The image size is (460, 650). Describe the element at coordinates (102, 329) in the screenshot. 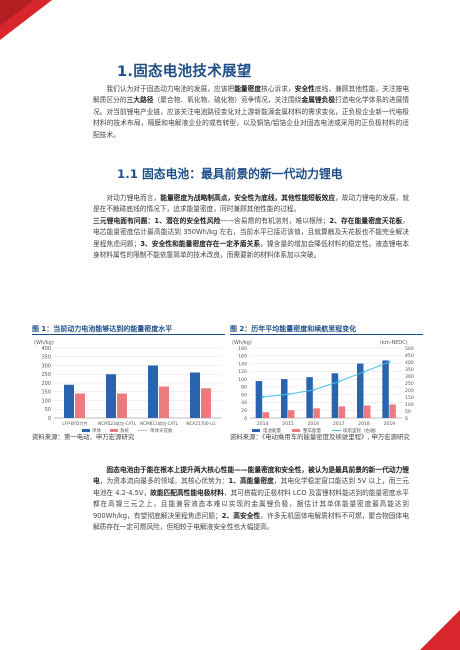

I see `figure-1-title: 图 1：当前动力电池能够达到的能量密度水平` at that location.